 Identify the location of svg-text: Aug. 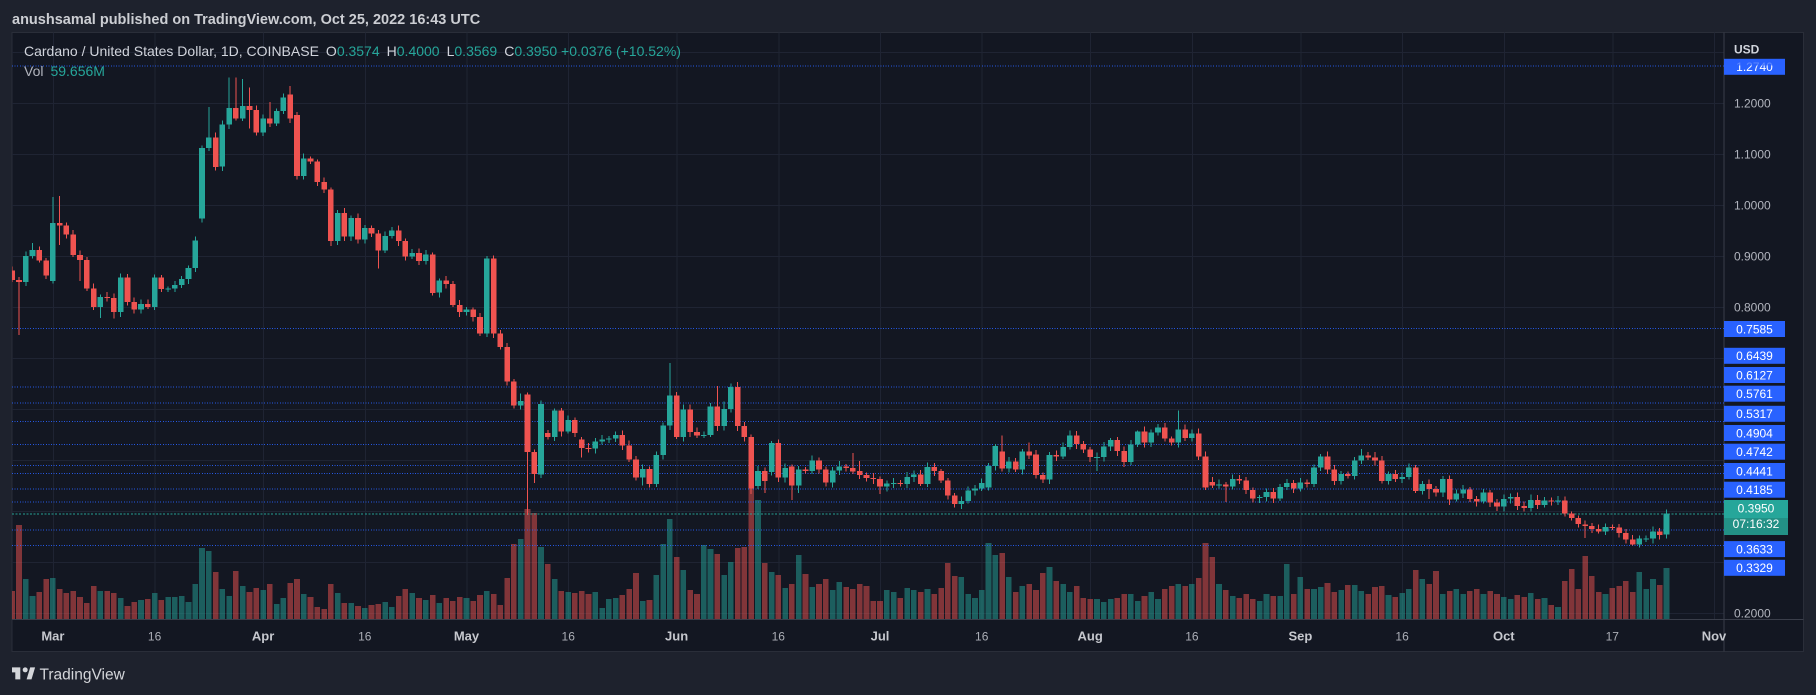
(1090, 636).